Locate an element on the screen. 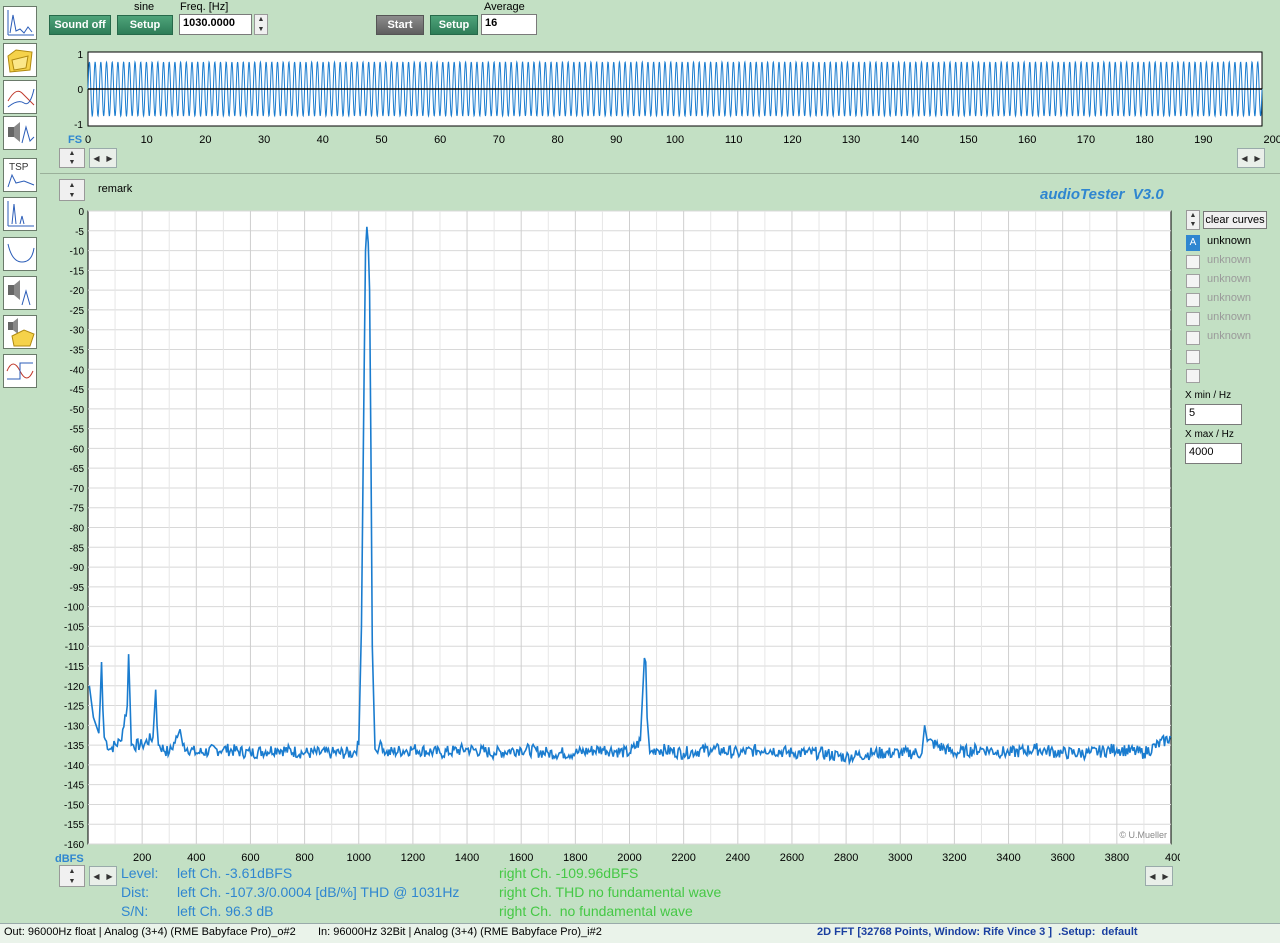  scope-x-tick: 150 is located at coordinates (968, 140).